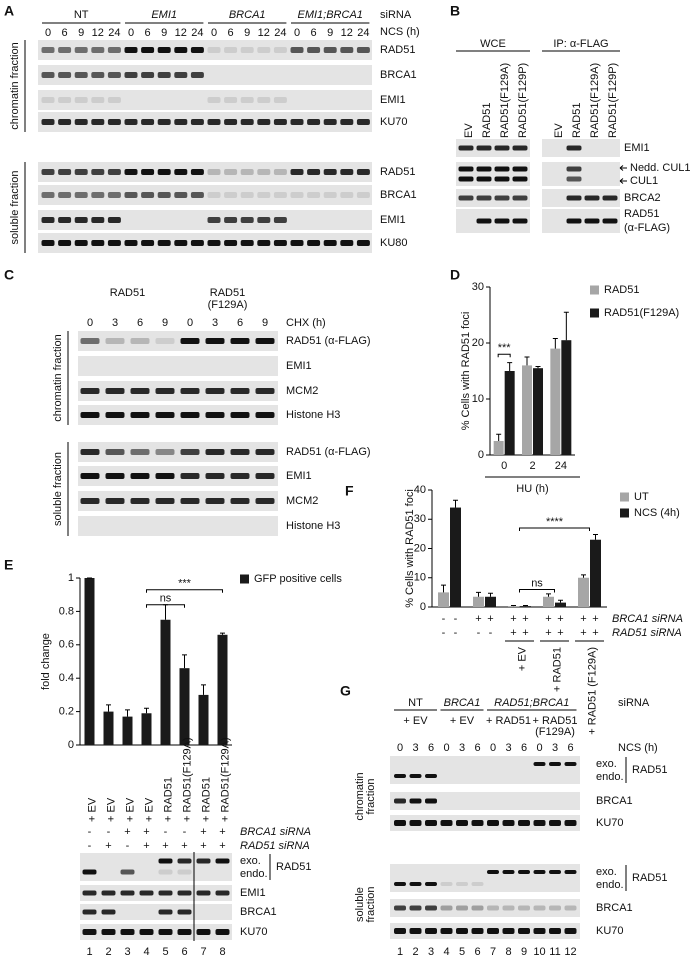  Describe the element at coordinates (532, 466) in the screenshot. I see `x-tick-label: 2` at that location.